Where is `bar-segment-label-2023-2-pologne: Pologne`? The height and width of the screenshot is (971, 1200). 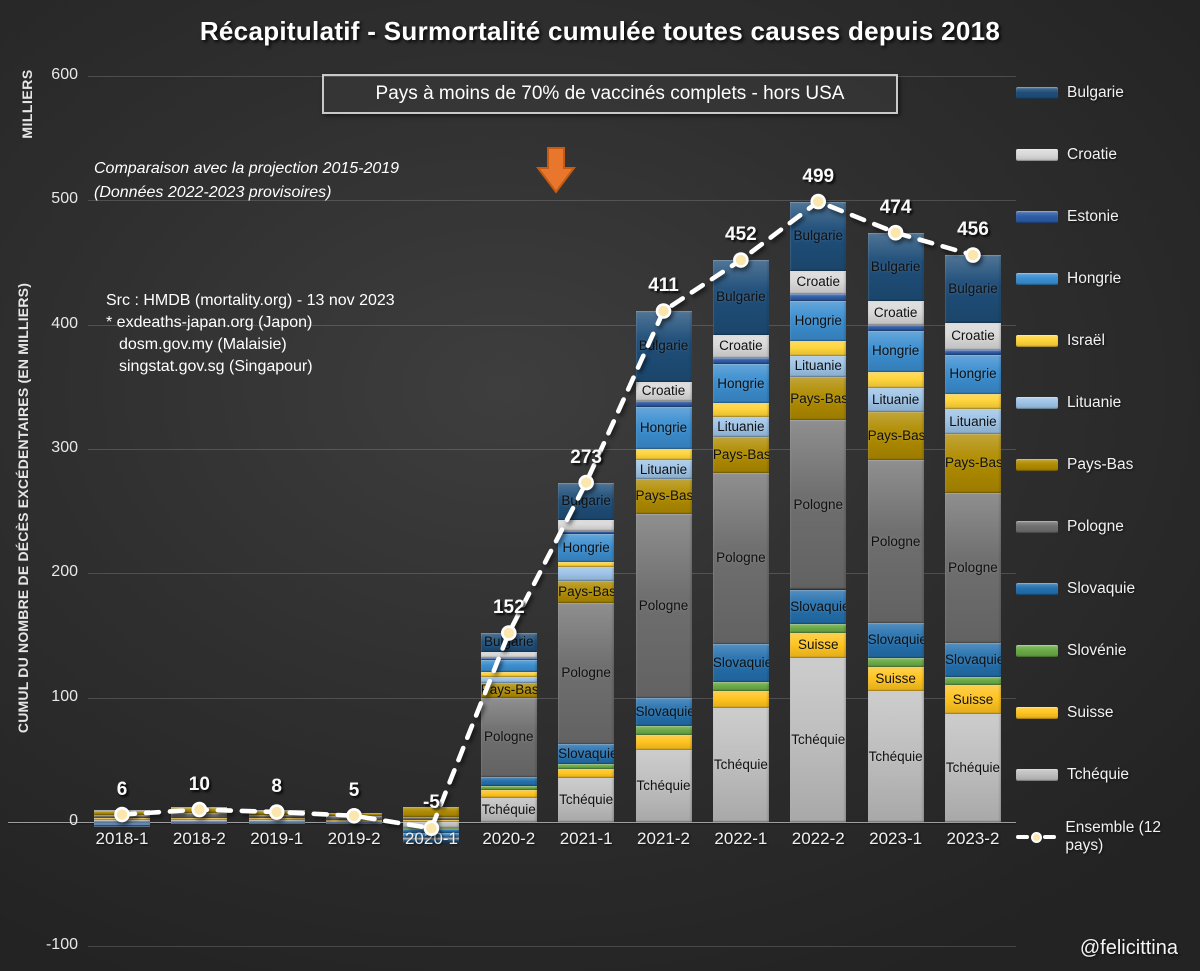
bar-segment-label-2023-2-pologne: Pologne is located at coordinates (973, 567).